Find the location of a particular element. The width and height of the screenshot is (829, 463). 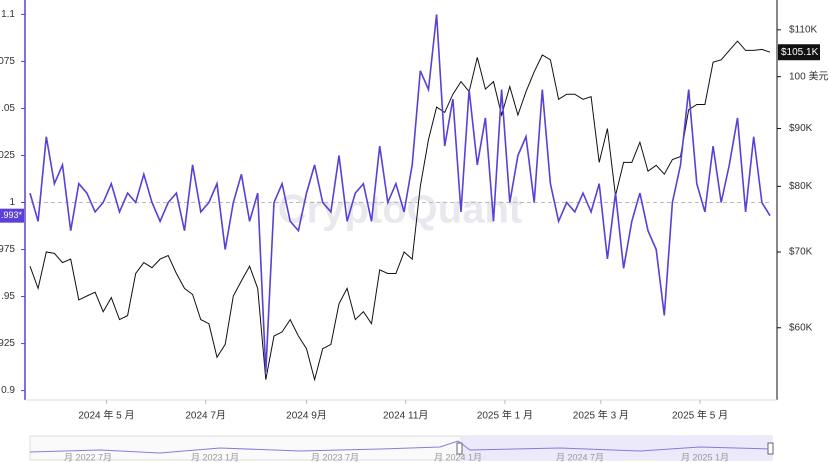

y2-tick-label: $110K is located at coordinates (803, 29).